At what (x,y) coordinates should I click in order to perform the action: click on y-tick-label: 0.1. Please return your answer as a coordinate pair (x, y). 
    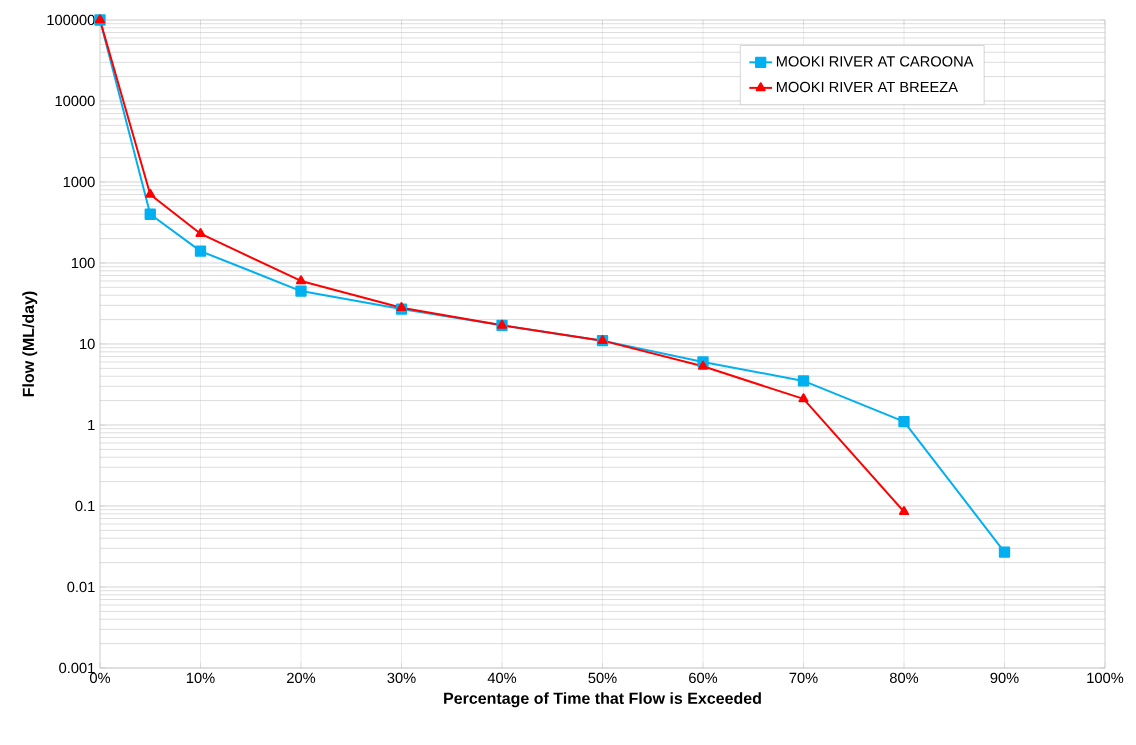
    Looking at the image, I should click on (85, 506).